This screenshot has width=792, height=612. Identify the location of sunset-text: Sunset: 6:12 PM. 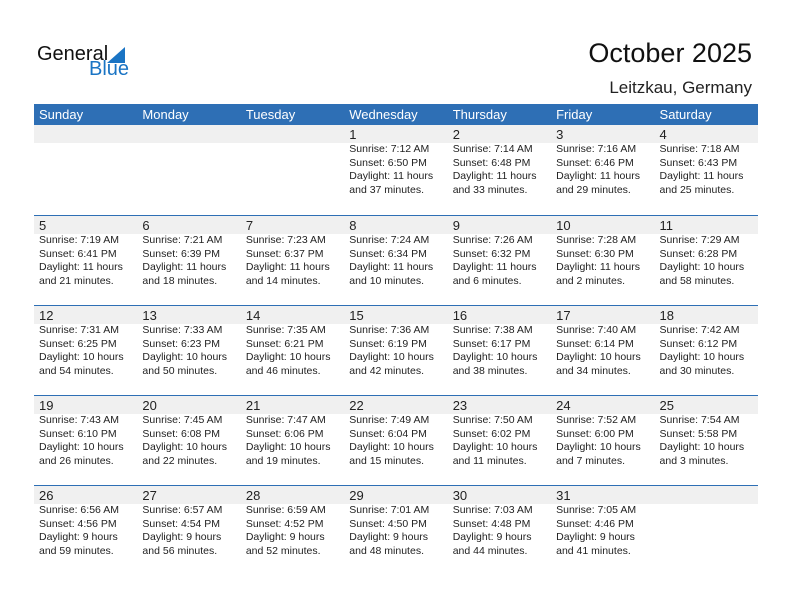
(698, 343).